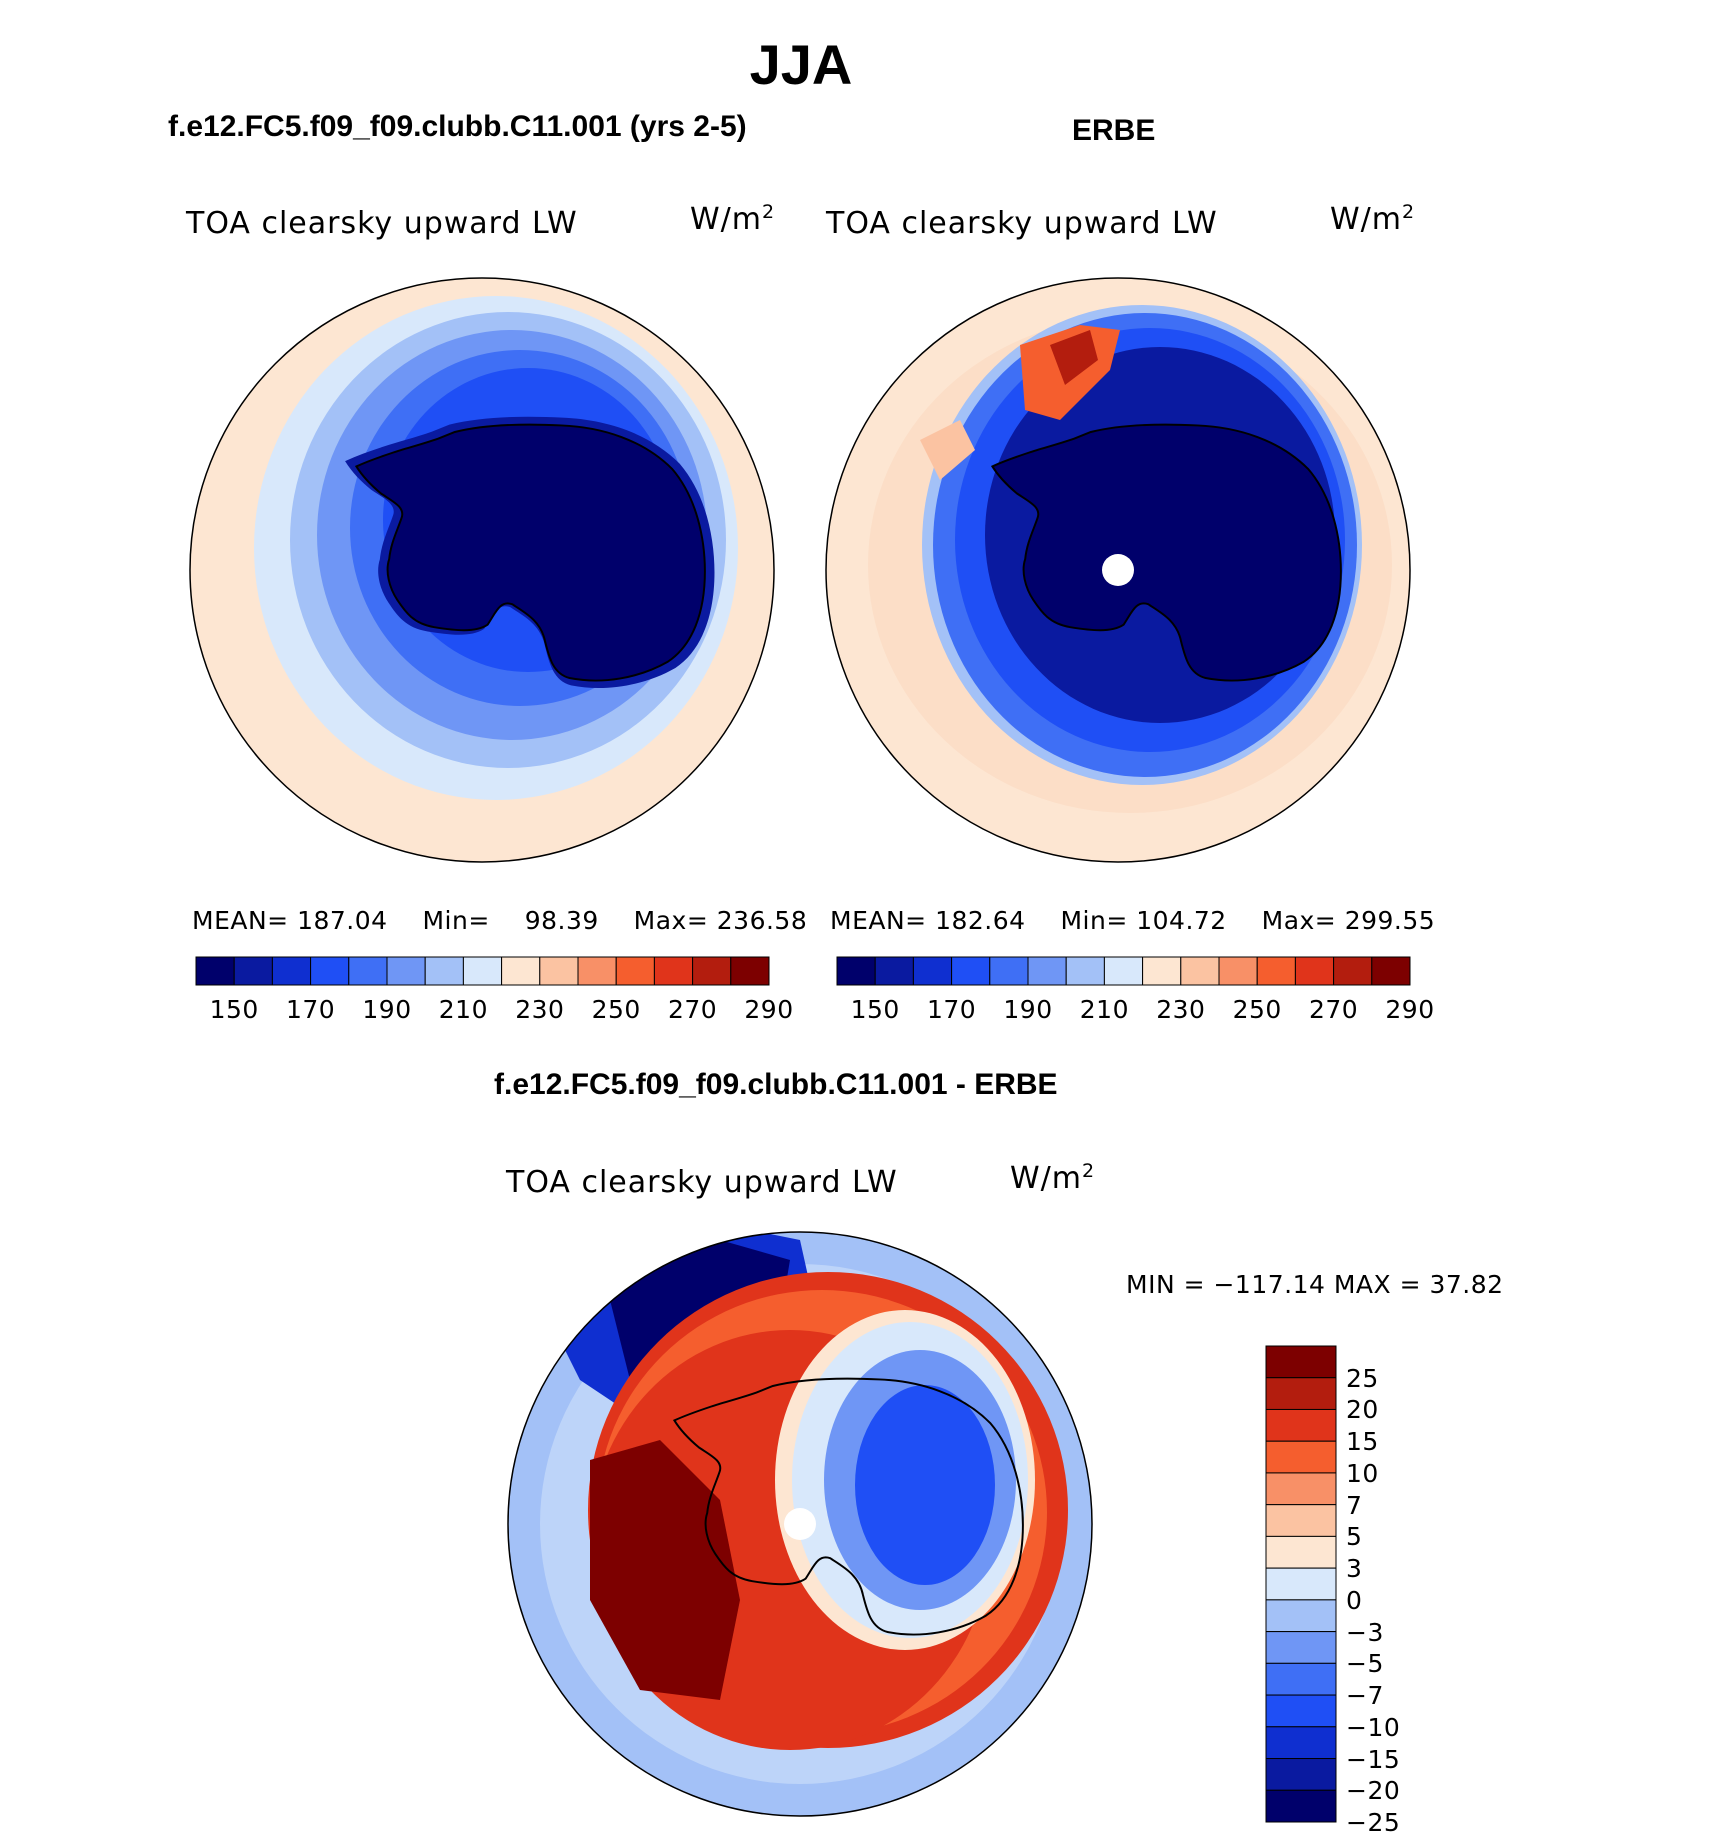 This screenshot has height=1840, width=1710. I want to click on model-colorbar-tick-label: 250, so click(616, 1009).